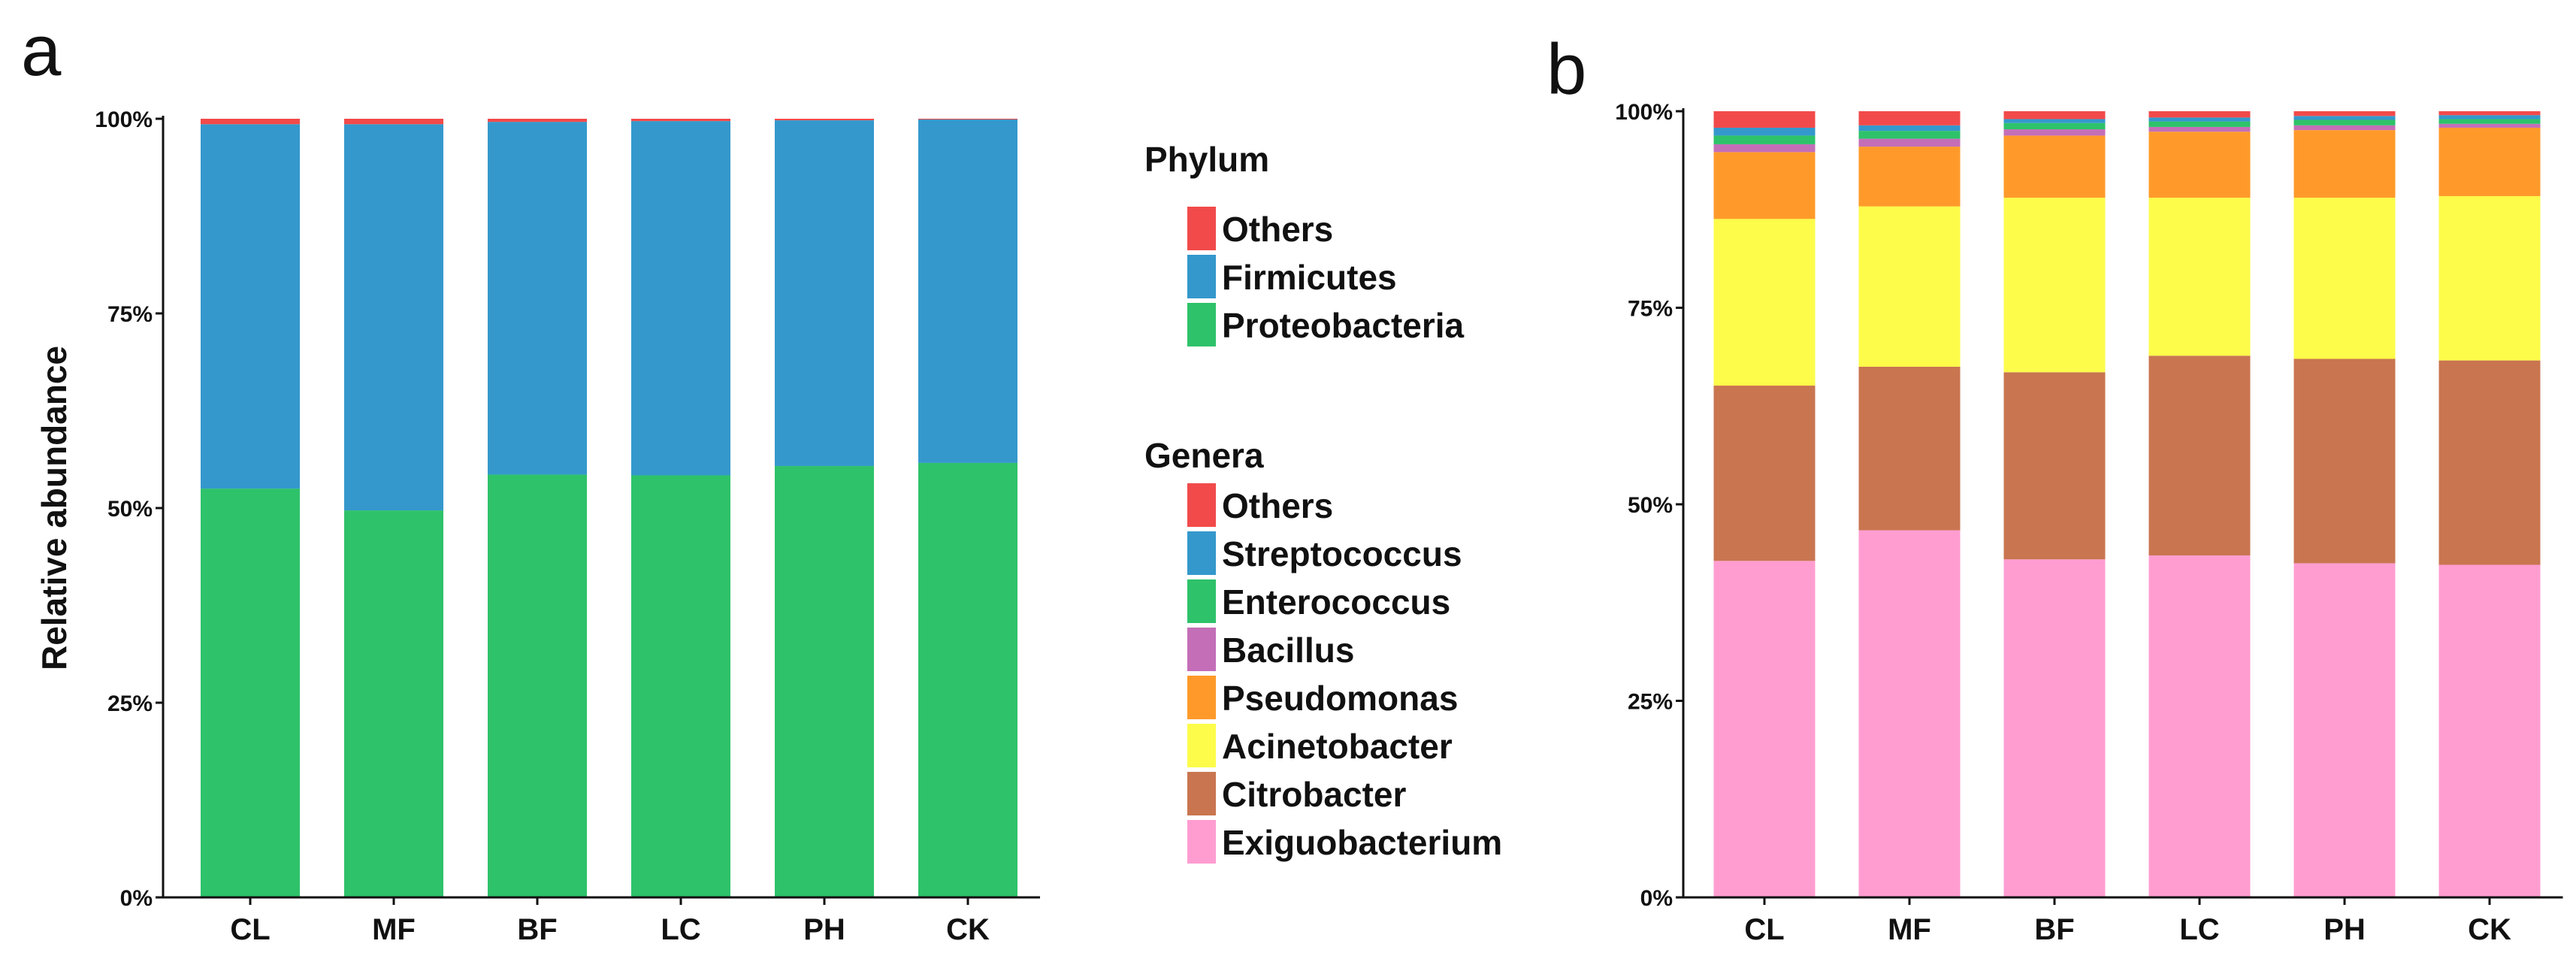 The image size is (2576, 959). I want to click on bar-b-lc-enterococcus, so click(2200, 124).